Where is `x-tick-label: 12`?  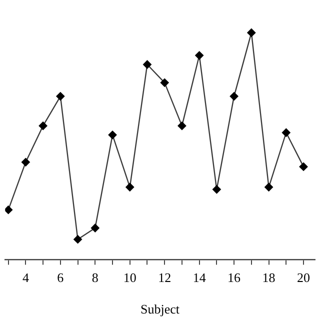 x-tick-label: 12 is located at coordinates (165, 278).